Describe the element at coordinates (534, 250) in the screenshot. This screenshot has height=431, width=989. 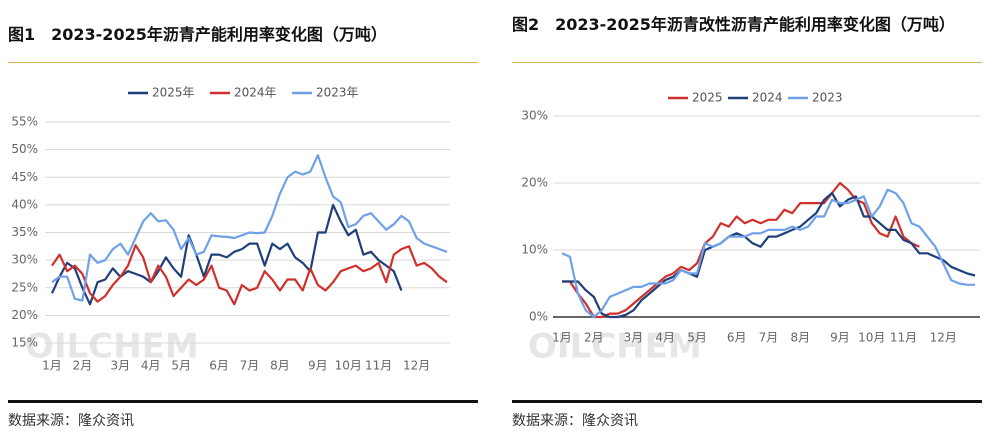
I see `y-tick-label: 10%` at that location.